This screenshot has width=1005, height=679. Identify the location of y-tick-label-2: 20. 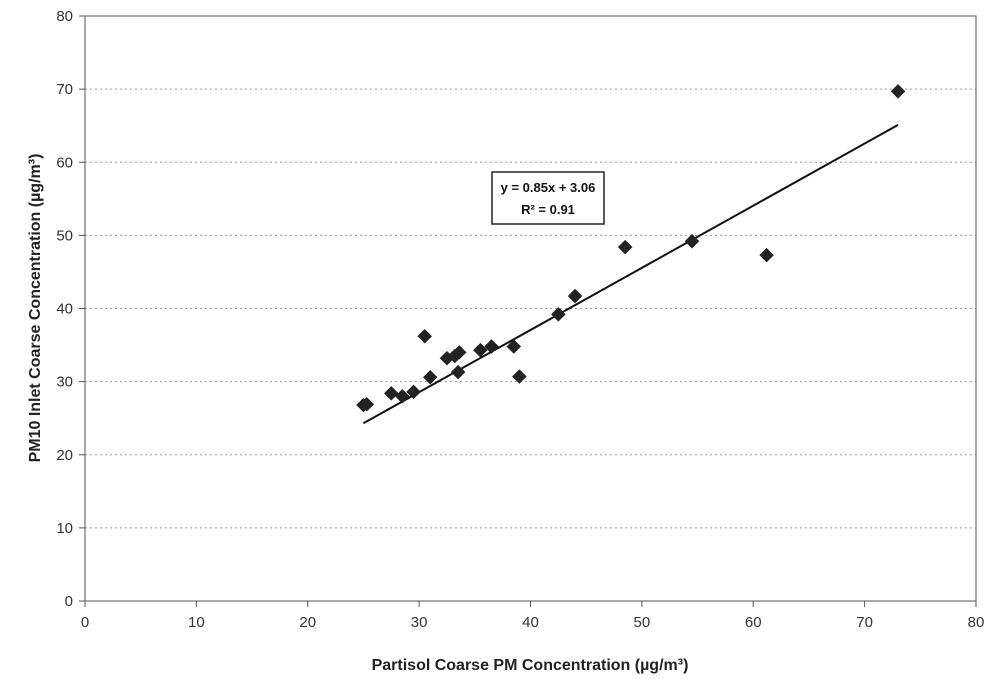
(64, 455).